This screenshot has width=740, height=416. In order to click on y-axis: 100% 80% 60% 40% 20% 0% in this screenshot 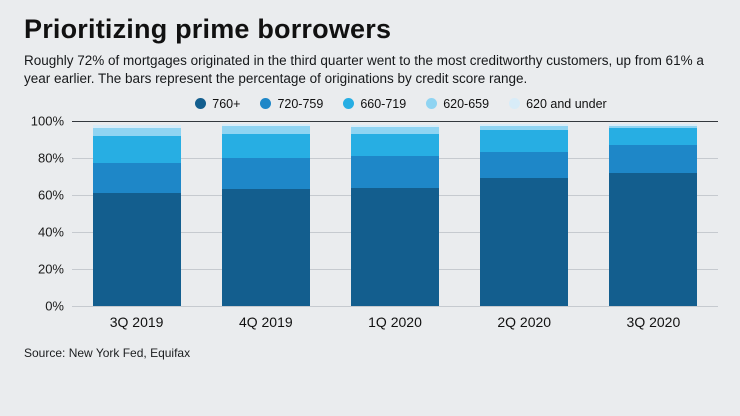, I will do `click(48, 213)`.